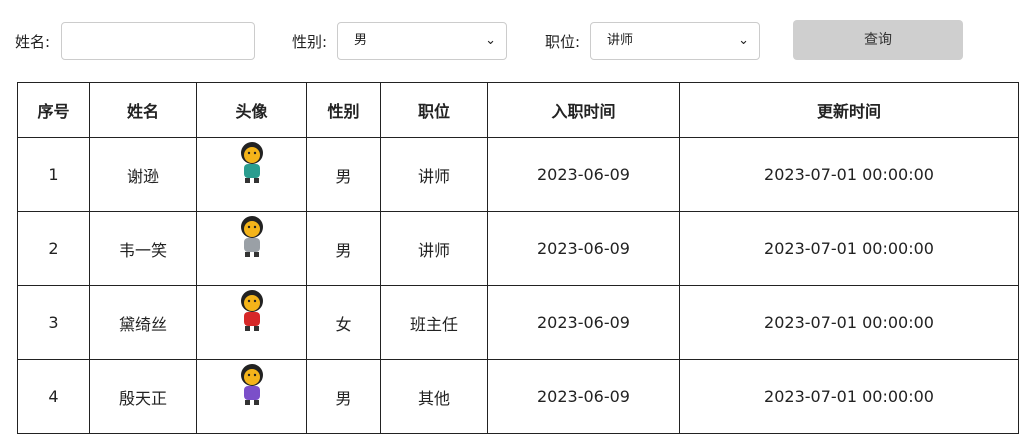 This screenshot has height=438, width=1031. Describe the element at coordinates (53, 174) in the screenshot. I see `cell-id: 1` at that location.